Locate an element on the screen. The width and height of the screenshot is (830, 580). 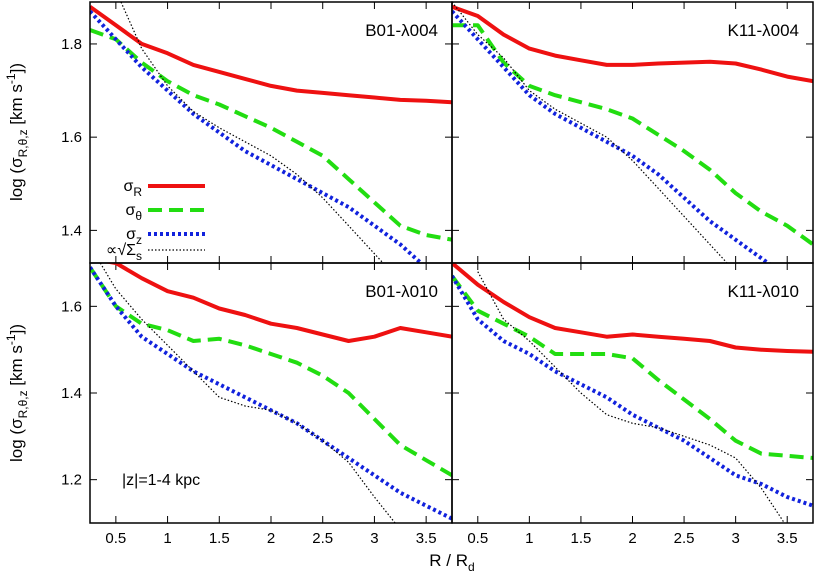
y-axis-title-bottom: log (σR,θ,z​ [km s-1​]) is located at coordinates (17, 393).